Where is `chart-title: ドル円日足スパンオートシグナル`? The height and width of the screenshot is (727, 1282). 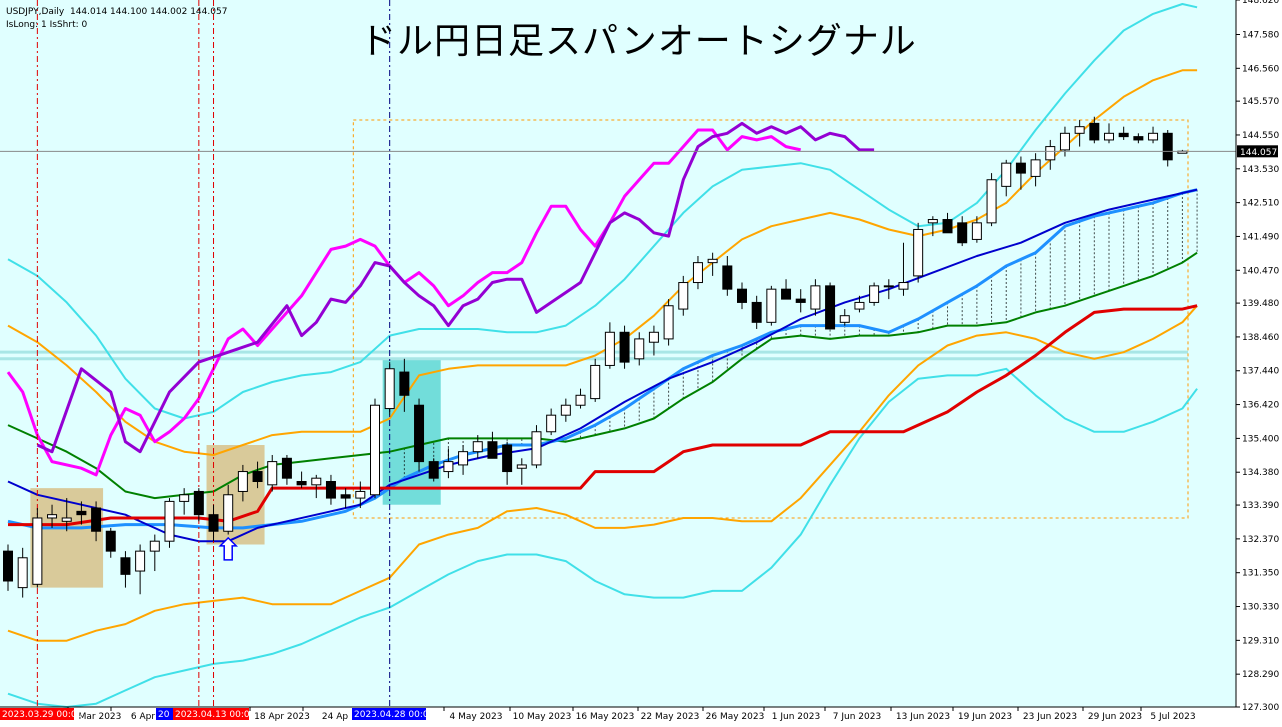
chart-title: ドル円日足スパンオートシグナル is located at coordinates (638, 41).